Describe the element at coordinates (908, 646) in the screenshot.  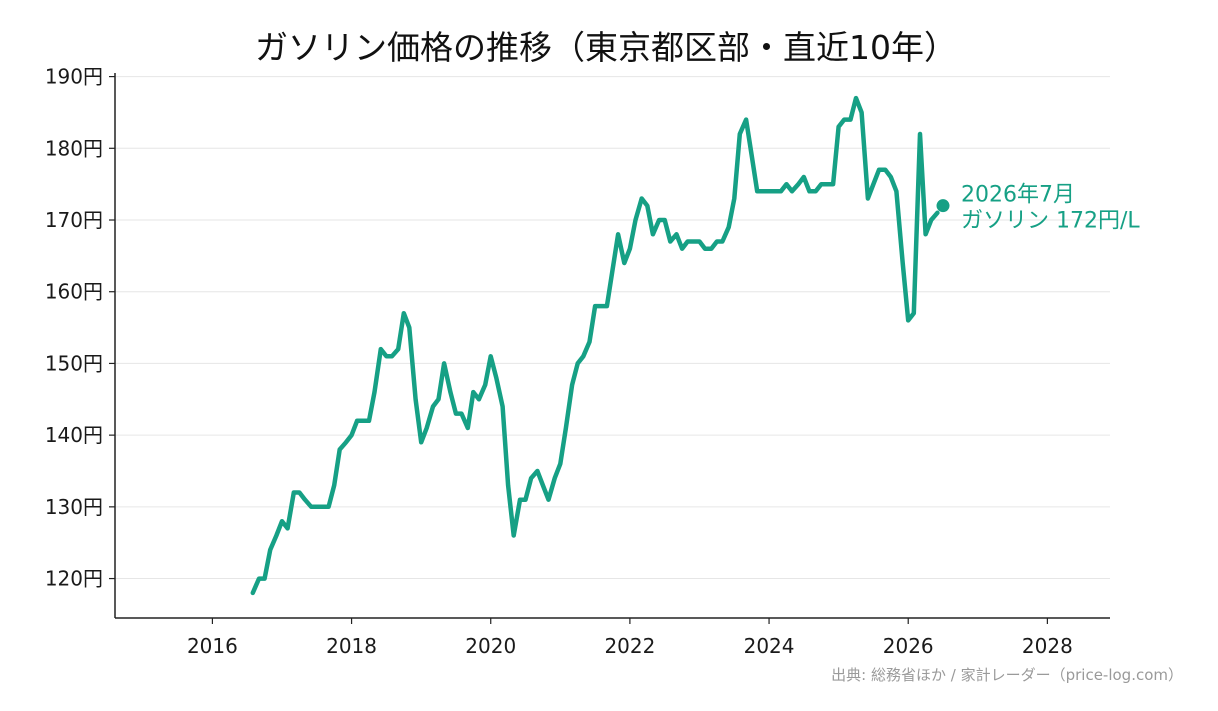
I see `x-tick-label: 2026` at that location.